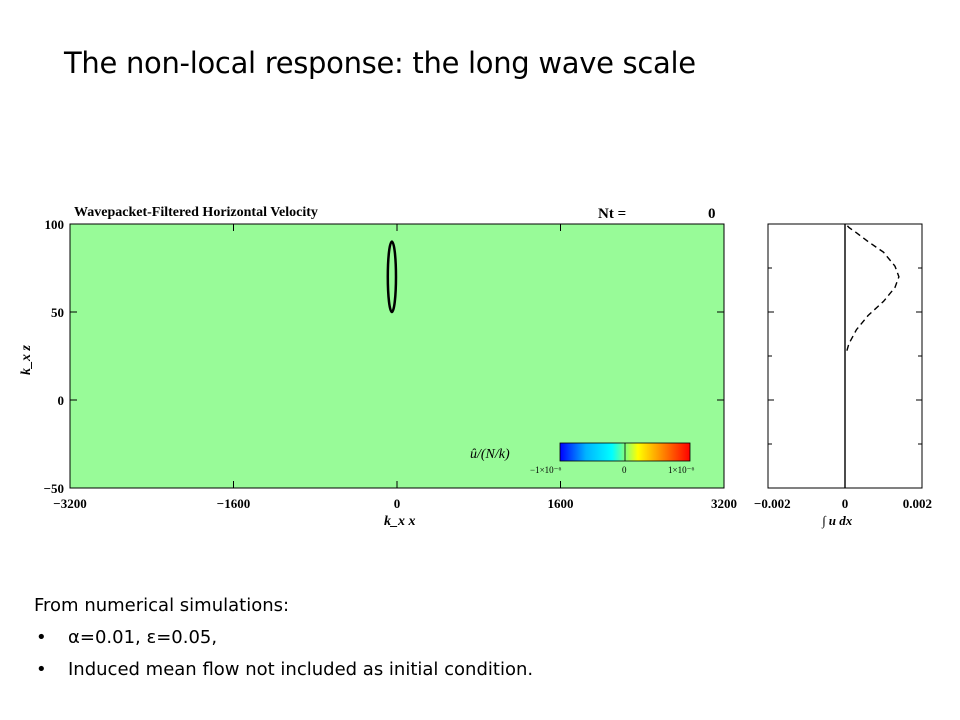  What do you see at coordinates (681, 470) in the screenshot?
I see `colorbar-tick-max: 1×10⁻⁶` at bounding box center [681, 470].